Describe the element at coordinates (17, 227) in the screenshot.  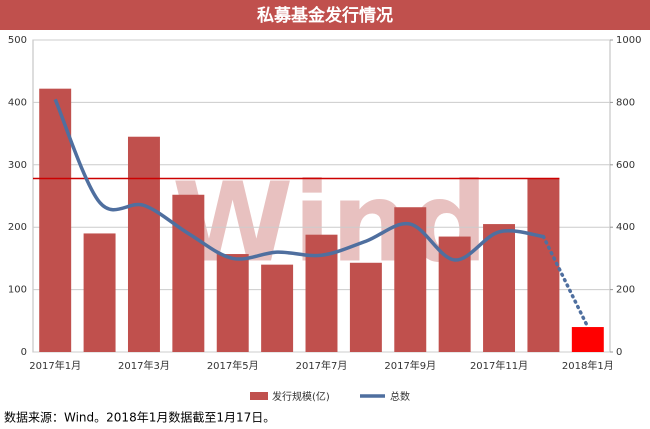
I see `y-tick-label: 200` at that location.